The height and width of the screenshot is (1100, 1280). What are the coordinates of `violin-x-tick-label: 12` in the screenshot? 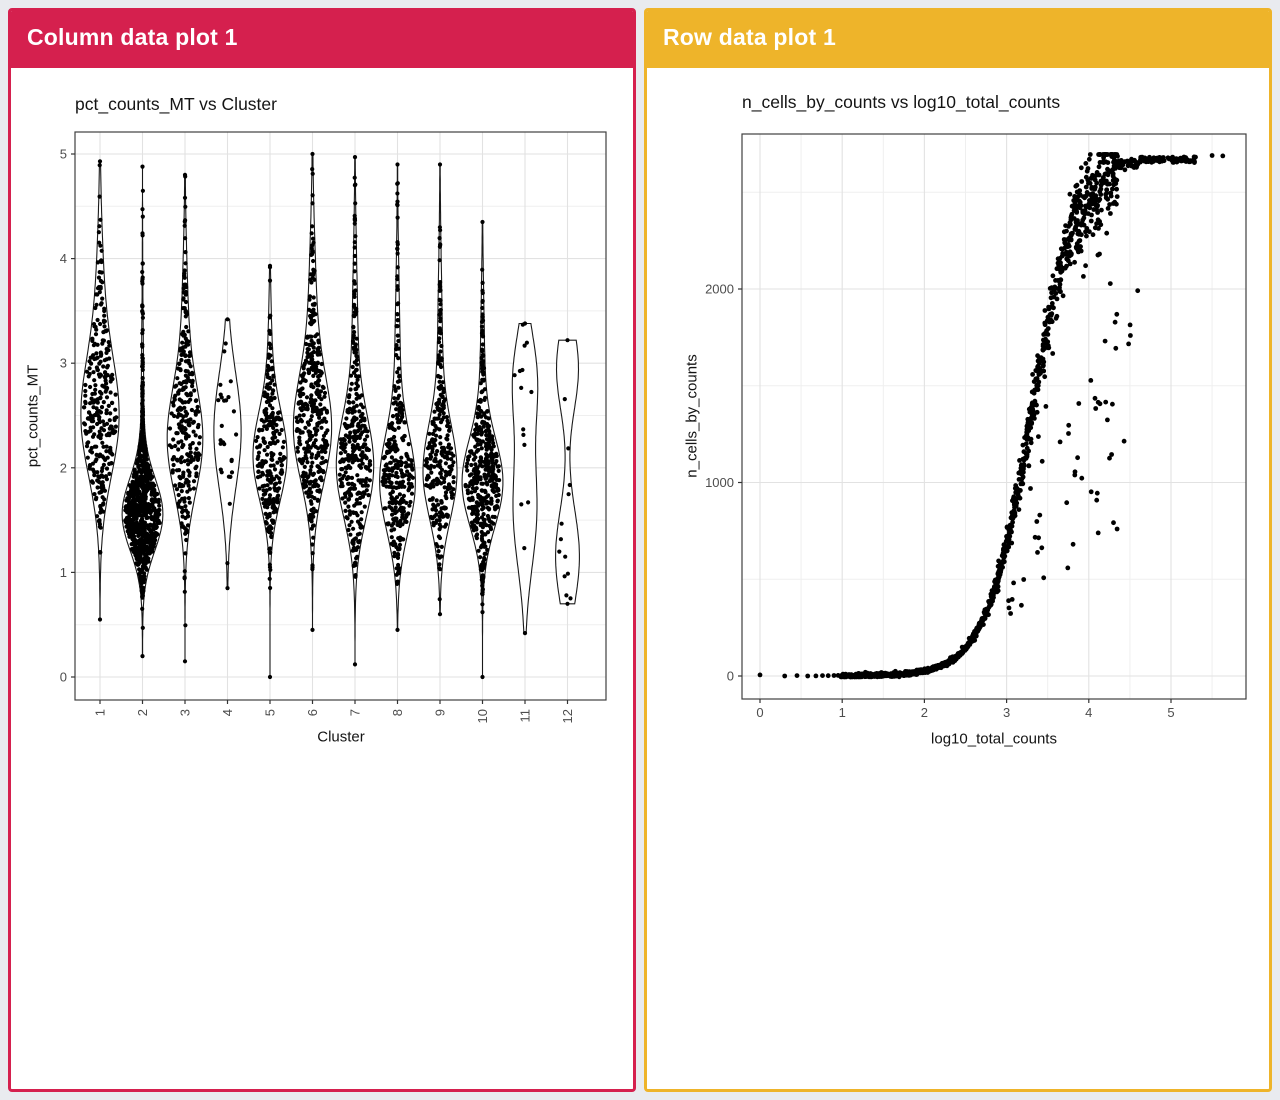 It's located at (567, 716).